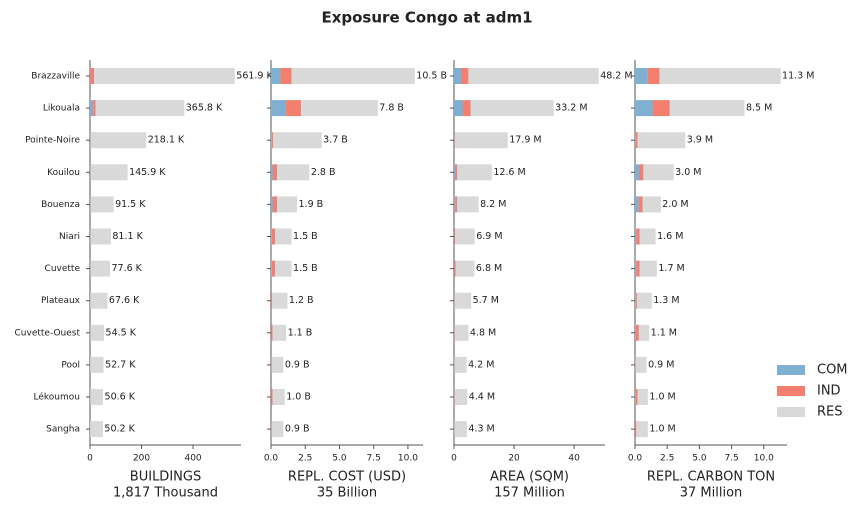  What do you see at coordinates (60, 205) in the screenshot?
I see `y-tick-label: Bouenza` at bounding box center [60, 205].